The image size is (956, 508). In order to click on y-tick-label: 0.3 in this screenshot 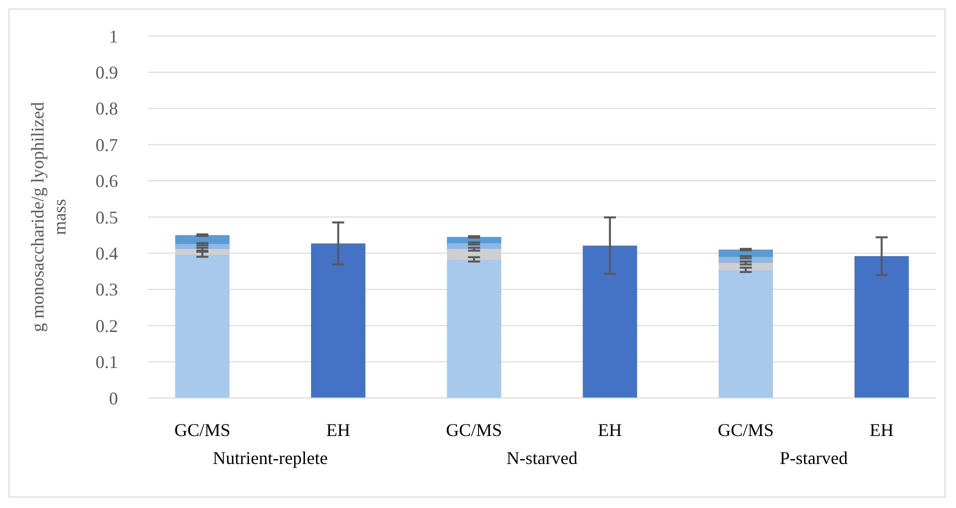, I will do `click(107, 290)`.